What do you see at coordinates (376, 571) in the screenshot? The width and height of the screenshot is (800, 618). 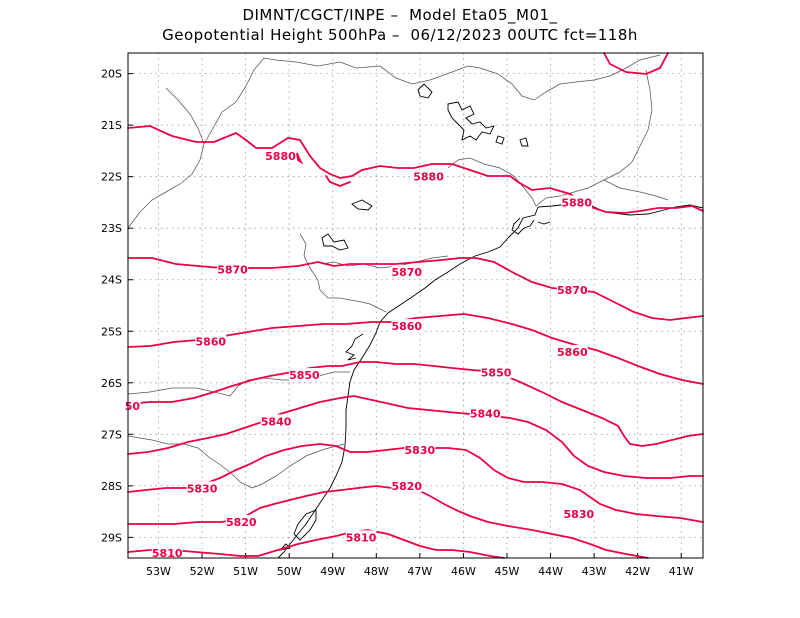 I see `x-tick-label: 48W` at bounding box center [376, 571].